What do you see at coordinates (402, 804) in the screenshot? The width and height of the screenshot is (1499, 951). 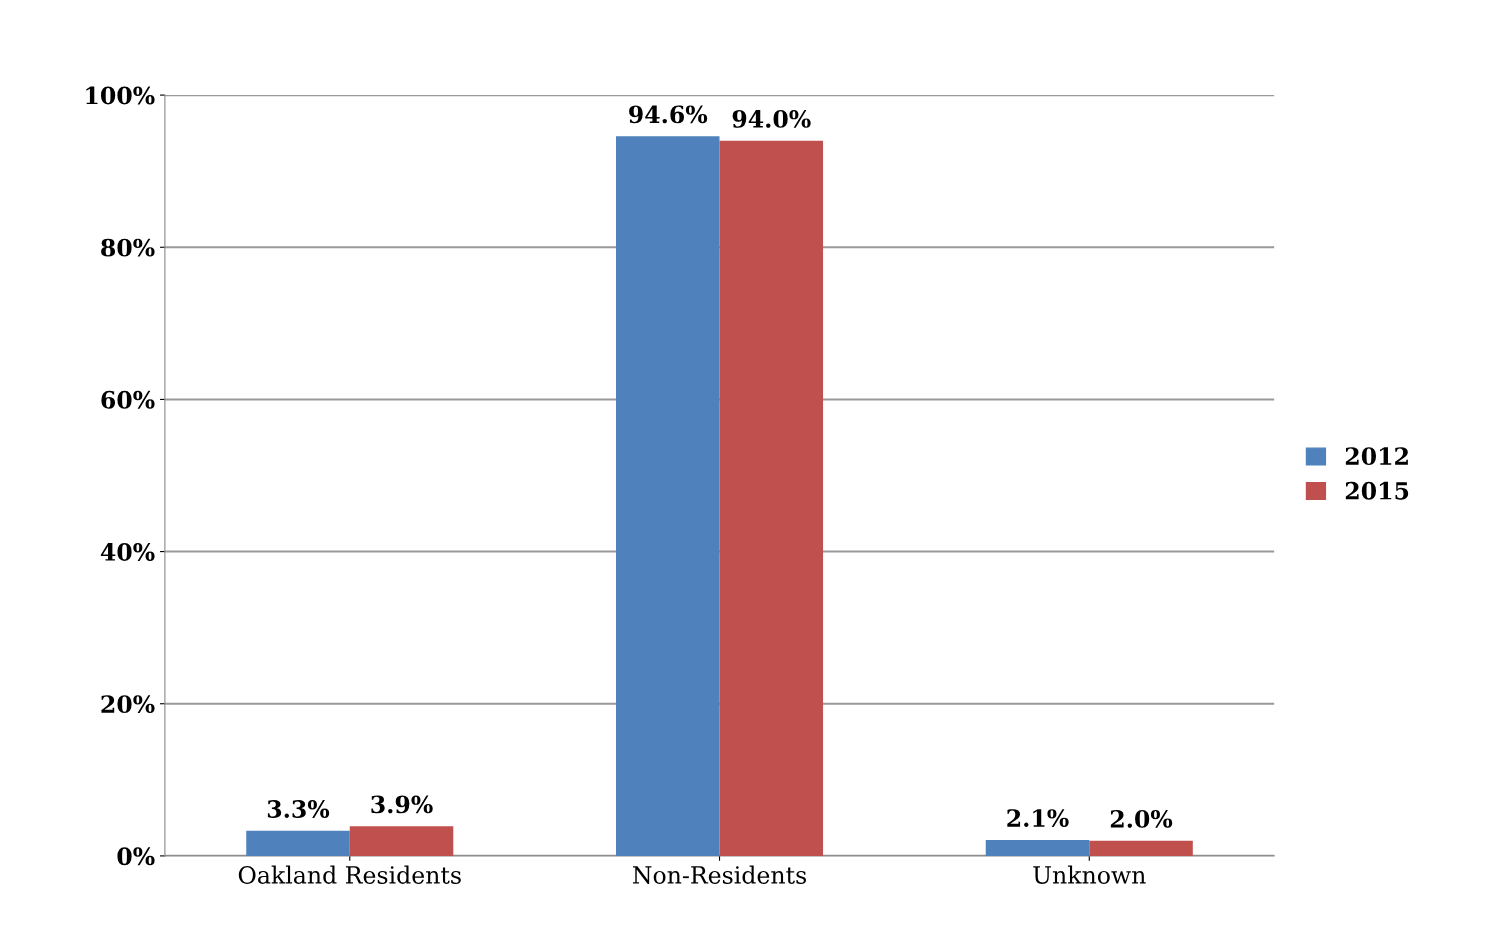 I see `data-label: 3.9%` at bounding box center [402, 804].